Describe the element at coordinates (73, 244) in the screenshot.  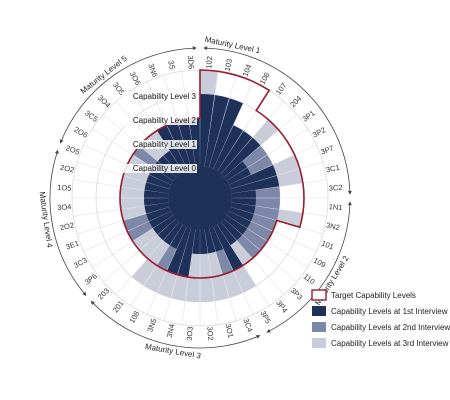
I see `spoke-label: 3E1` at that location.